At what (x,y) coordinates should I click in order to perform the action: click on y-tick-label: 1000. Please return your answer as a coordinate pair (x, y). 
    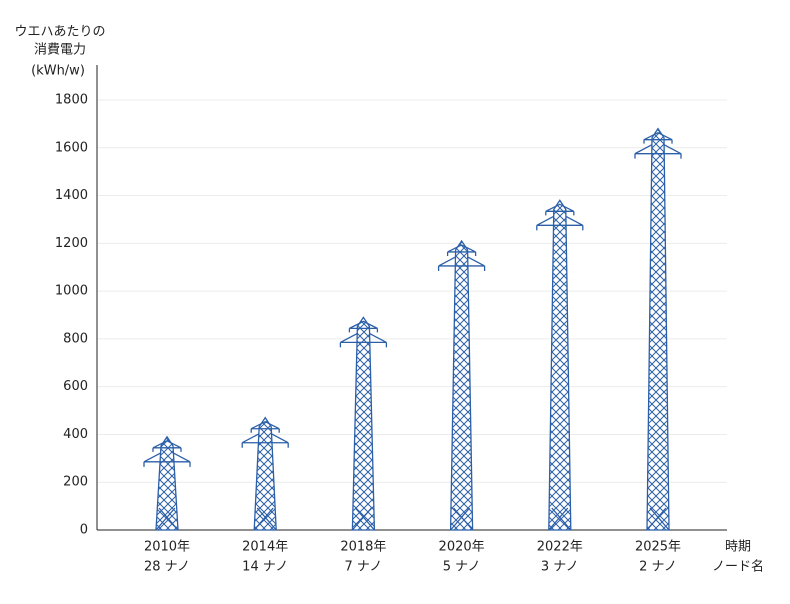
    Looking at the image, I should click on (71, 291).